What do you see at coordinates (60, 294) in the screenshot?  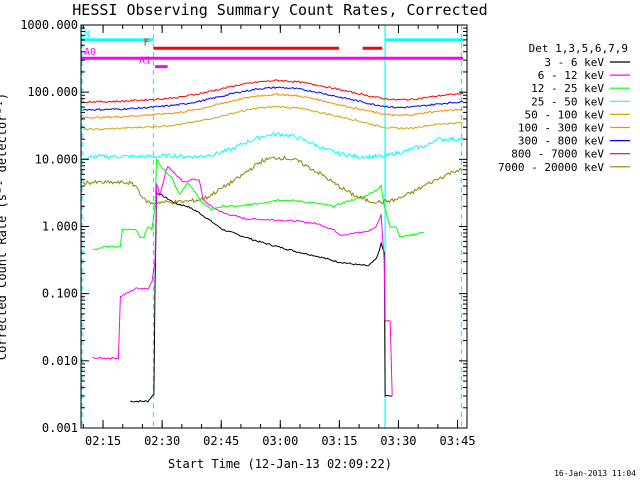 I see `y-tick-label: 0.100` at bounding box center [60, 294].